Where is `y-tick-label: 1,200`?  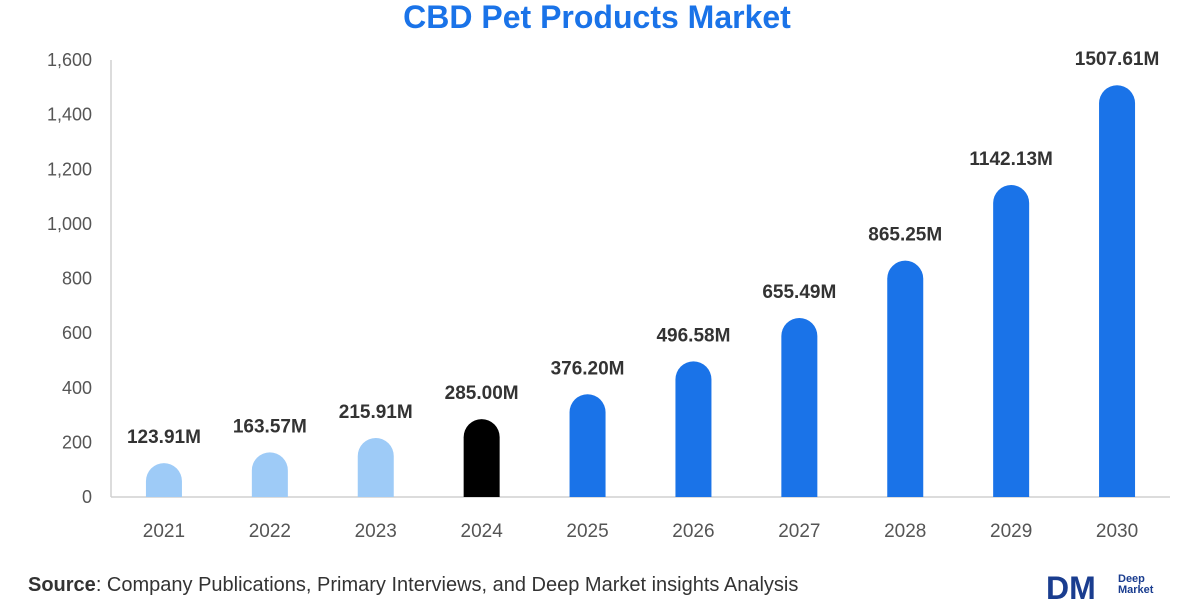
y-tick-label: 1,200 is located at coordinates (69, 169).